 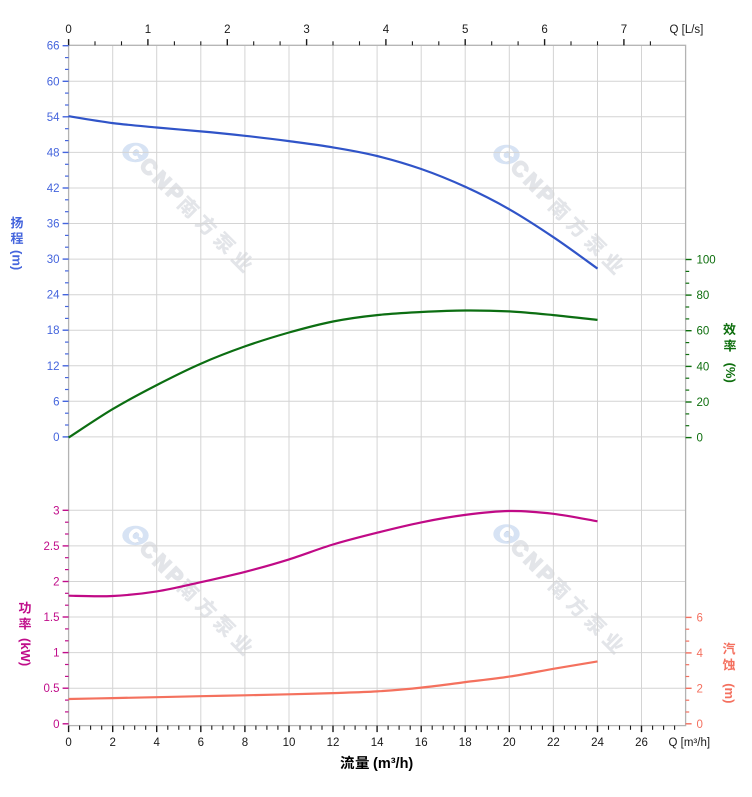 I want to click on svg-text: 8, so click(x=245, y=743).